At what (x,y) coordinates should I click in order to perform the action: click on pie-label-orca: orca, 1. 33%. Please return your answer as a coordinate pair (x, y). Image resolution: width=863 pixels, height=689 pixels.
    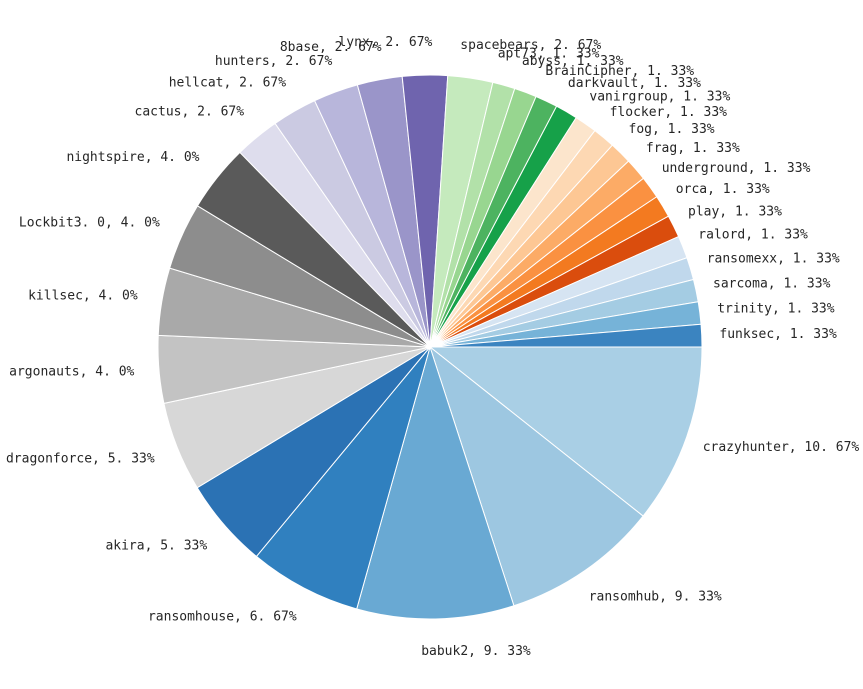
    Looking at the image, I should click on (723, 189).